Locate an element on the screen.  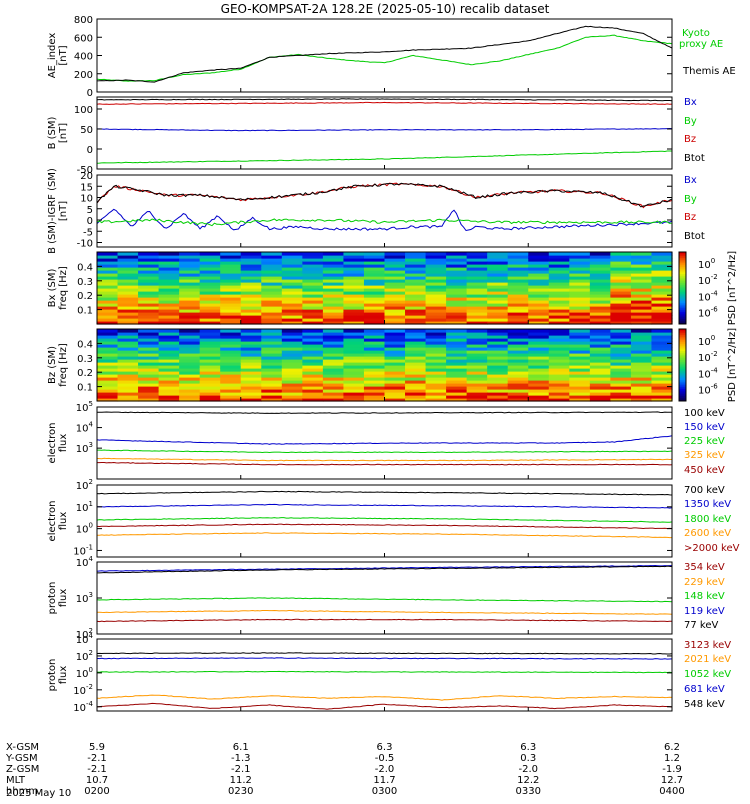
xaxis-row-value: -2.1 is located at coordinates (241, 769).